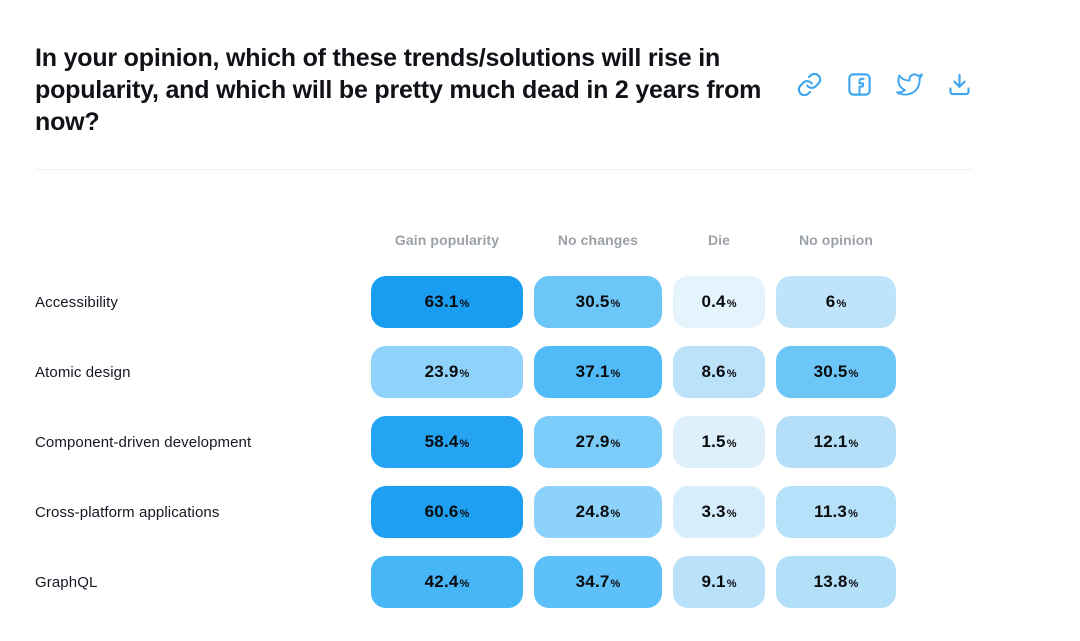 The width and height of the screenshot is (1080, 641). Describe the element at coordinates (504, 169) in the screenshot. I see `section-divider` at that location.